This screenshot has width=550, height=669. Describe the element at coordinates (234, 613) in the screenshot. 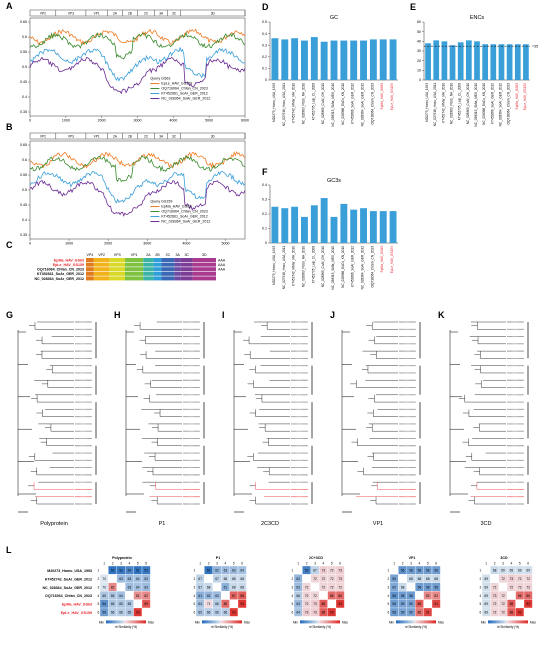

I see `heatmap-cell-value: 93` at that location.